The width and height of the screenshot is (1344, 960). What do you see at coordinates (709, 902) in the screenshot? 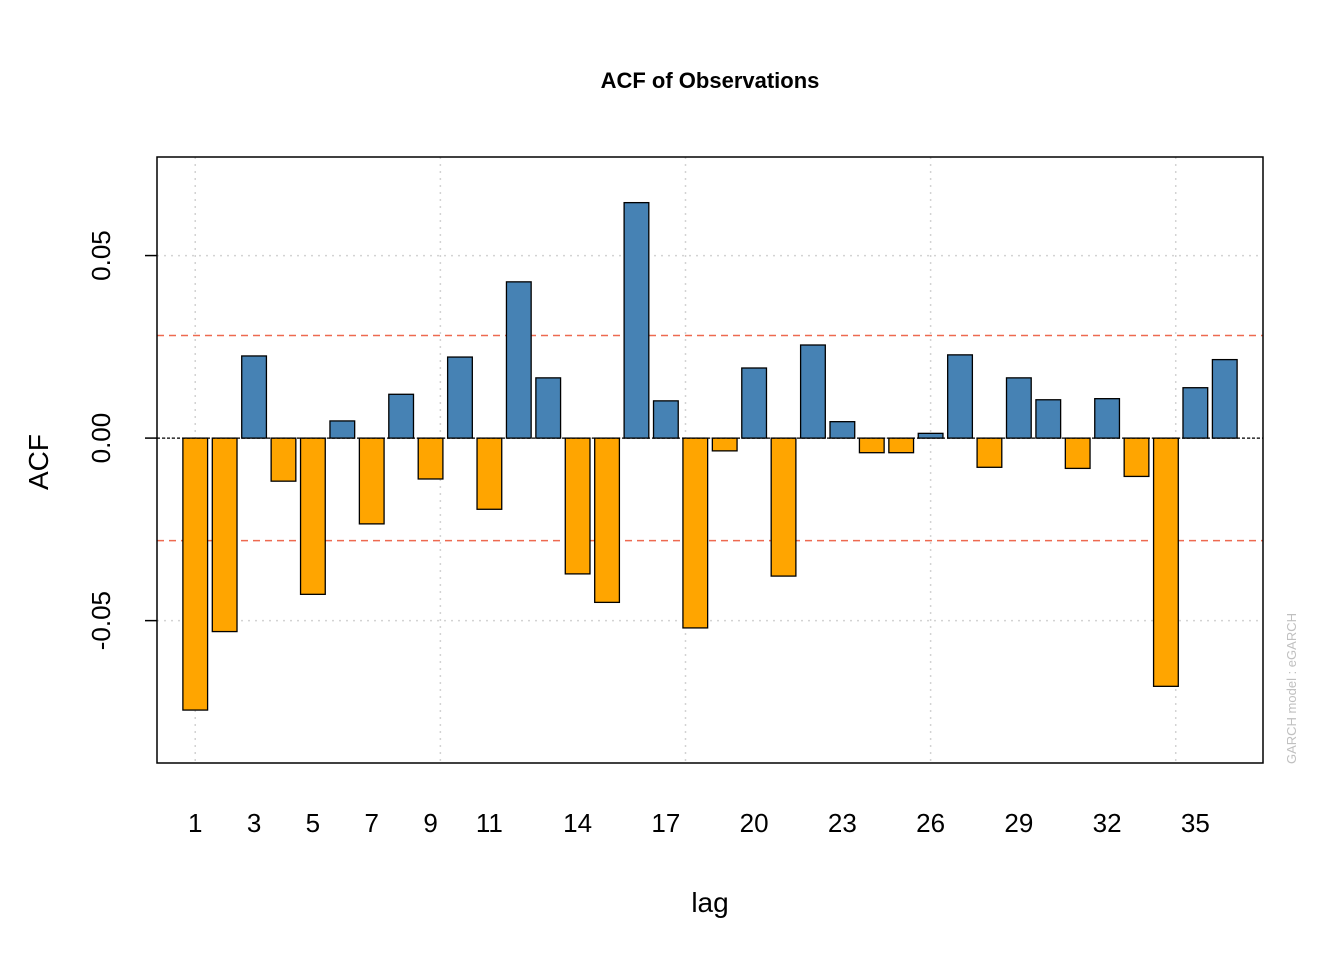
I see `x-axis-label: lag` at bounding box center [709, 902].